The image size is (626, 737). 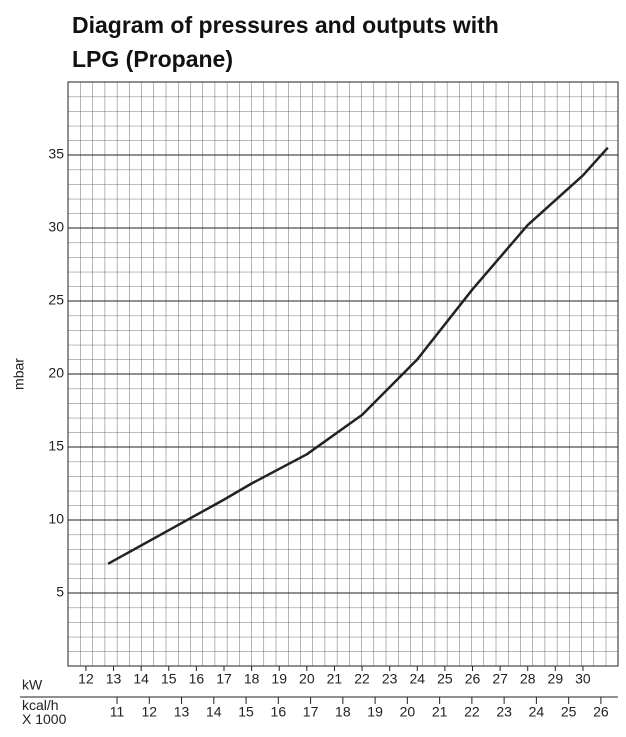 I want to click on x2-tick-label: 26, so click(x=601, y=712).